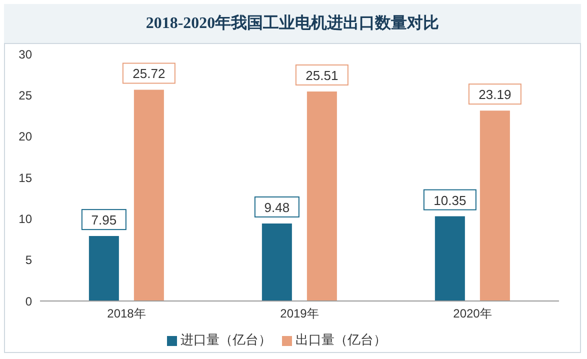  I want to click on x-tick-label: 2018年, so click(126, 313).